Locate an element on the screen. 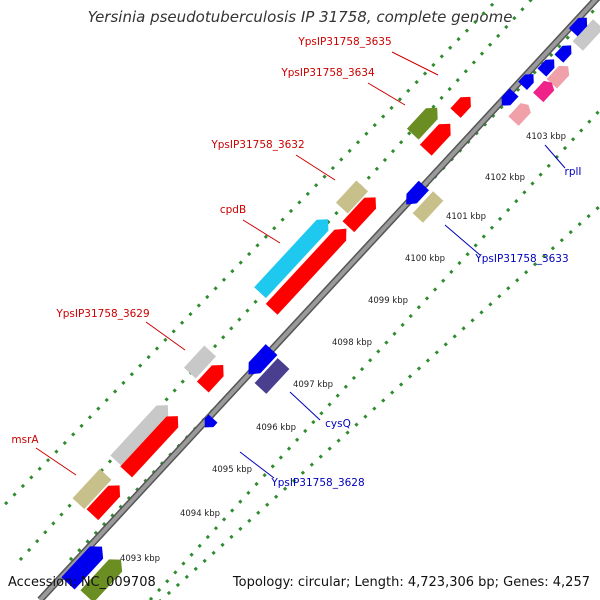 This screenshot has width=600, height=600. gene-label: cysQ is located at coordinates (338, 424).